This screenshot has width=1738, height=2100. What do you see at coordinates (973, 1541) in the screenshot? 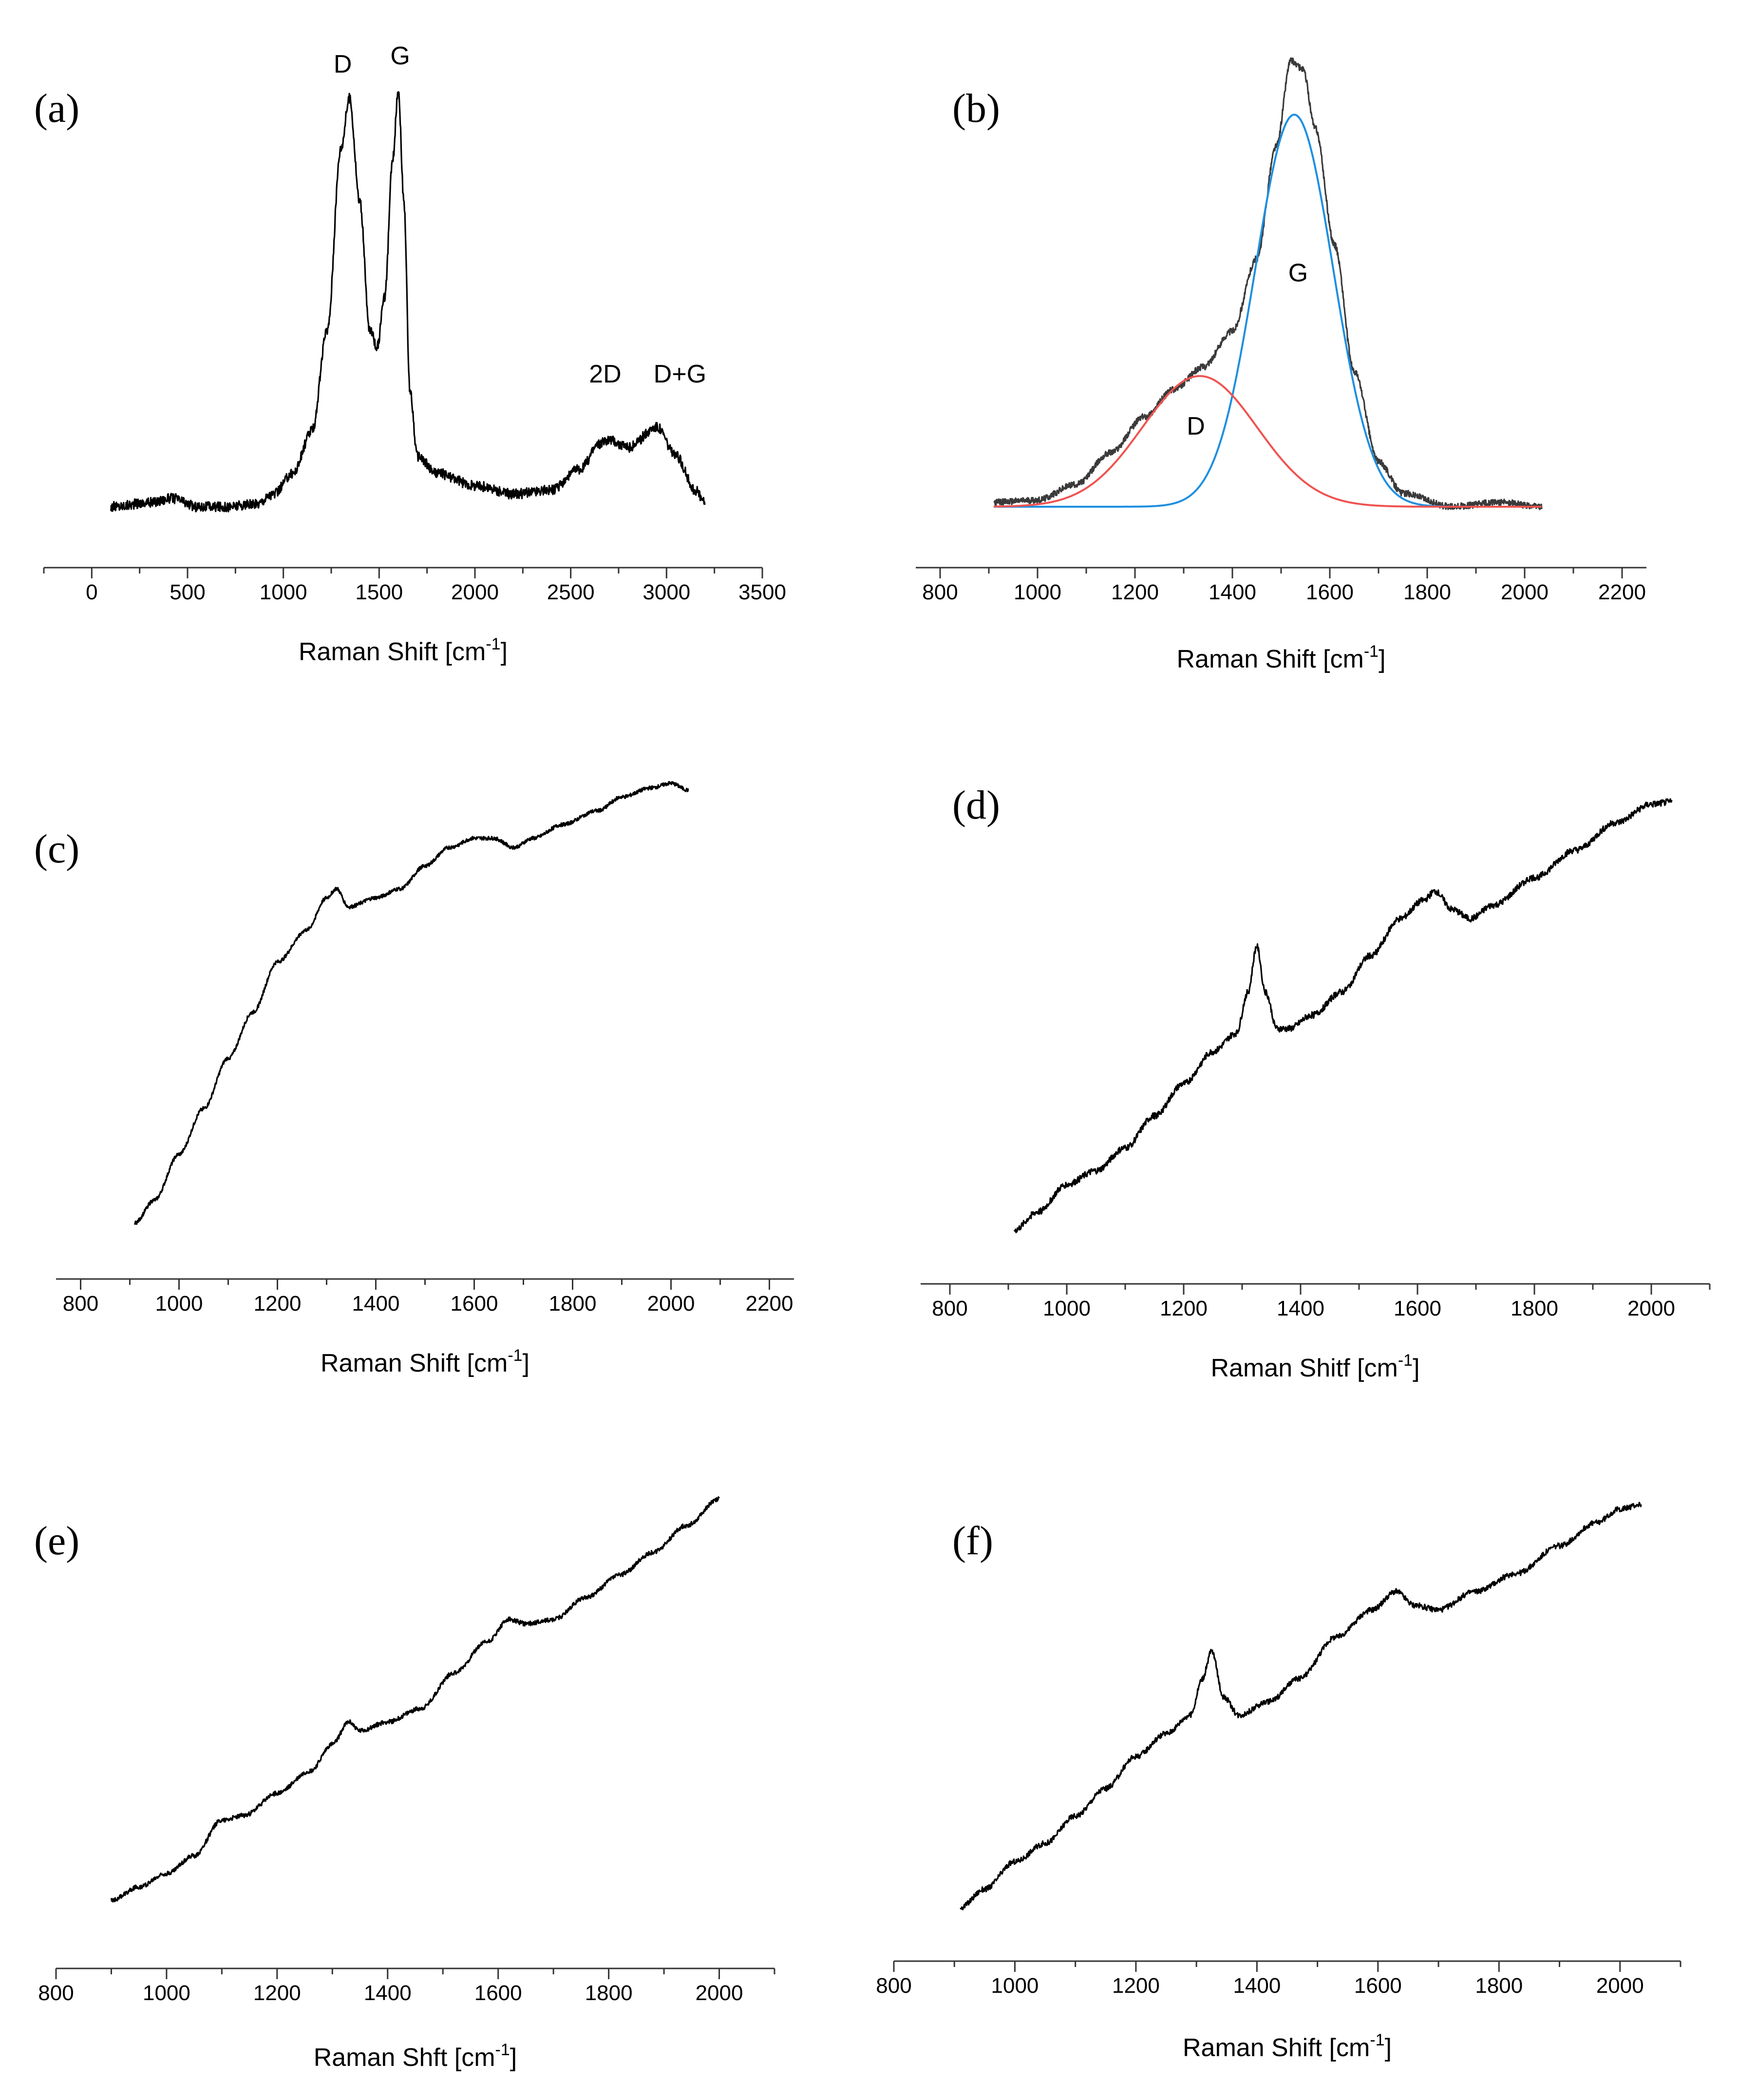
I see `panel-label: (f)` at bounding box center [973, 1541].